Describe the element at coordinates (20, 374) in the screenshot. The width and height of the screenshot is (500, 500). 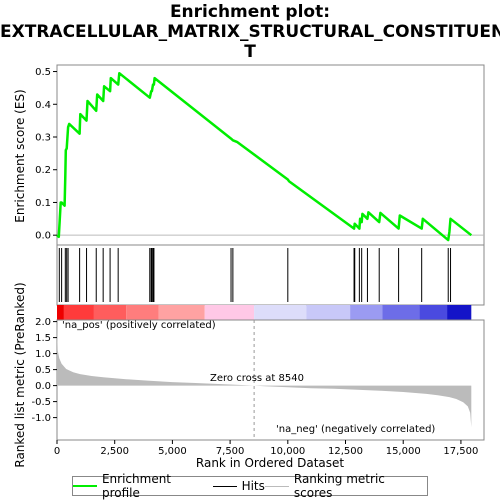
I see `metric-axis-label: Ranked list metric (PreRanked)` at that location.